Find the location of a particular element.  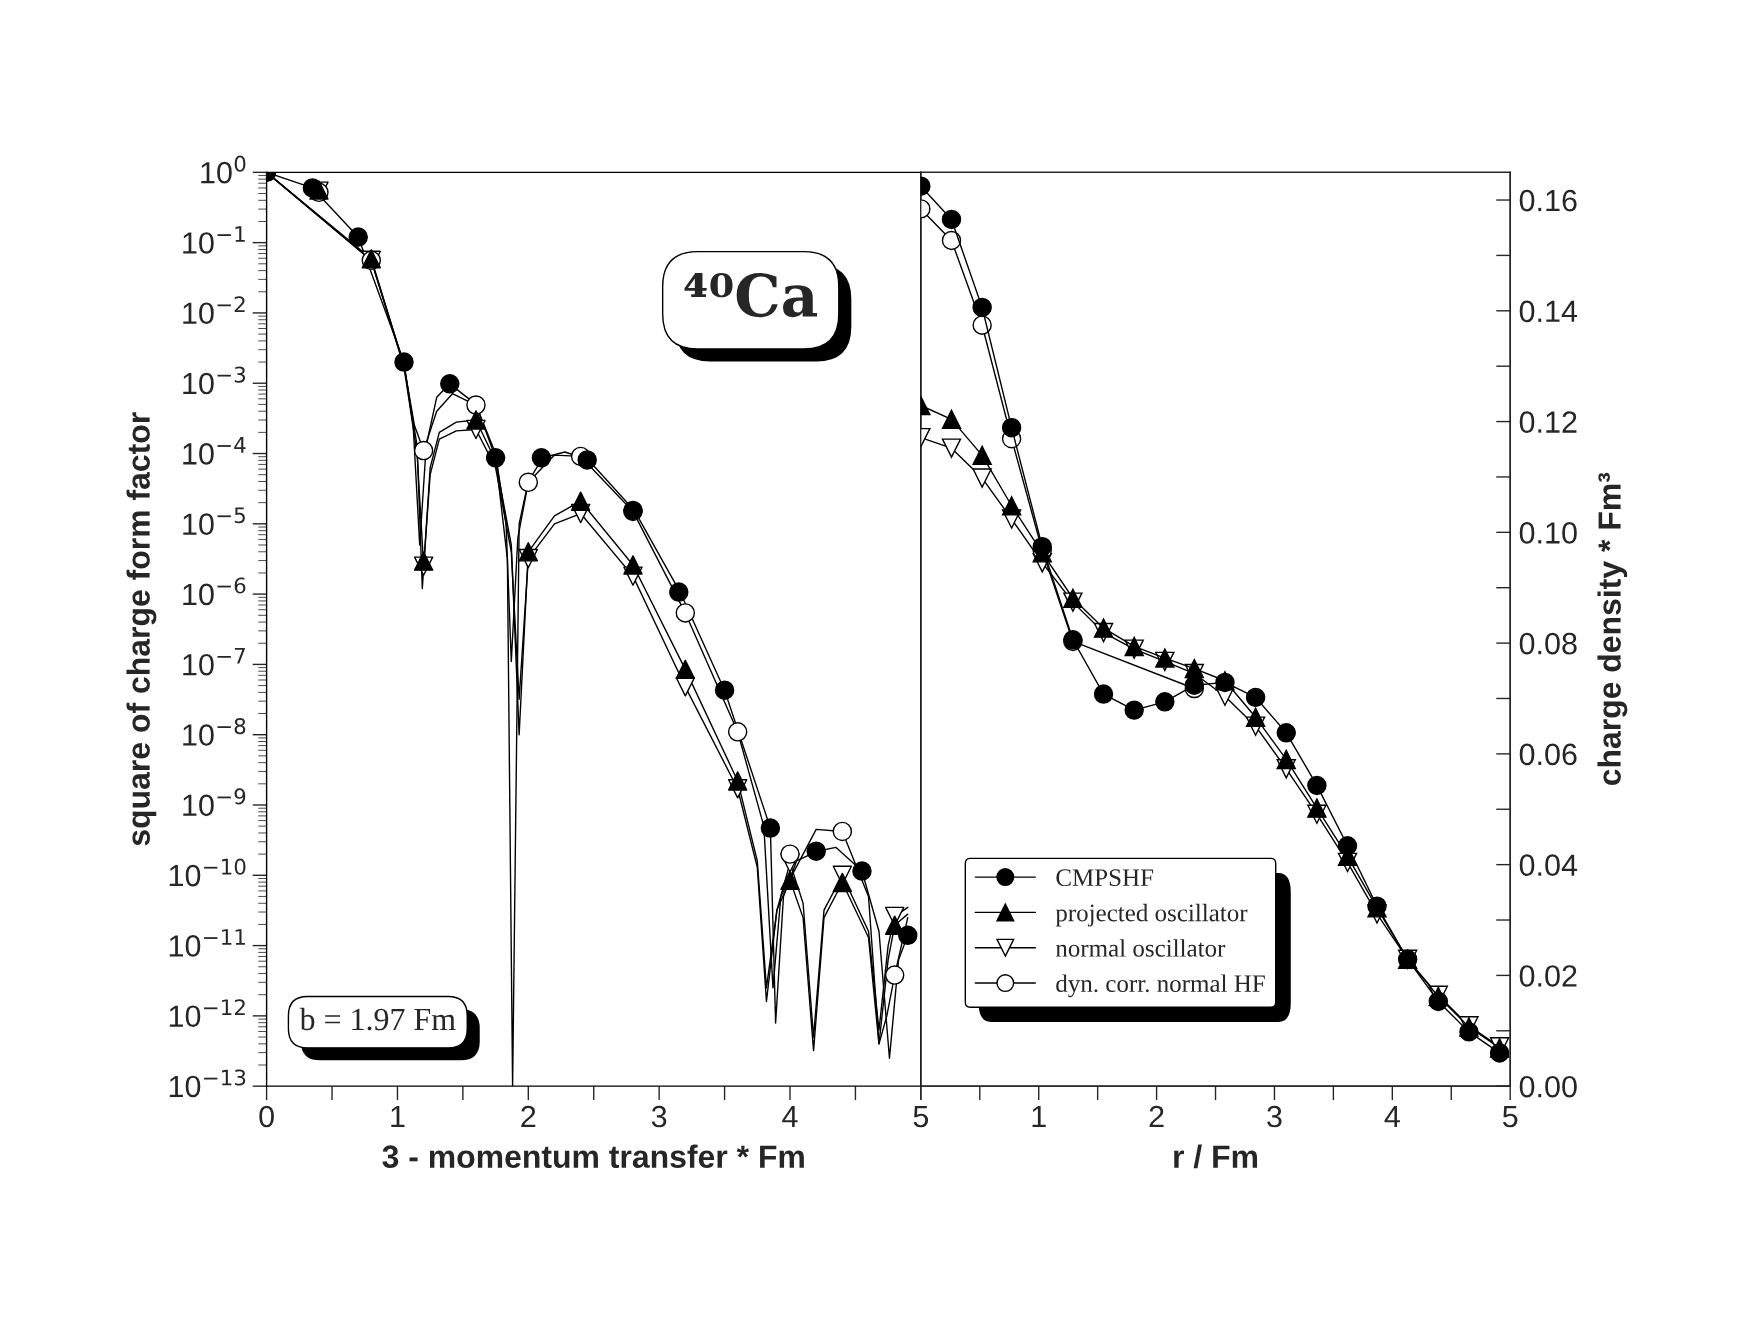

legend-label: projected oscillator is located at coordinates (1151, 915).